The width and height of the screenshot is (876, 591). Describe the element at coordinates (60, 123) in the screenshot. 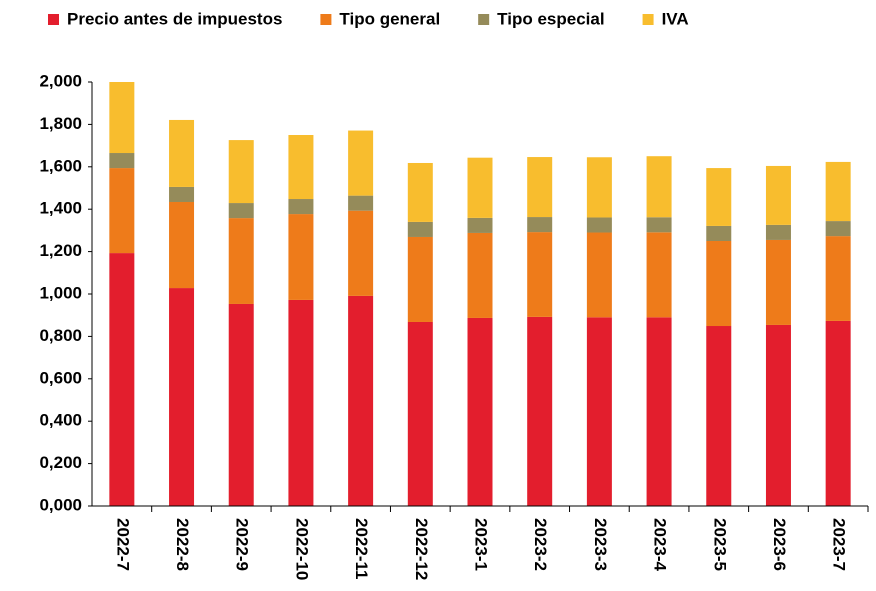

I see `y-tick-label: 1,800` at that location.